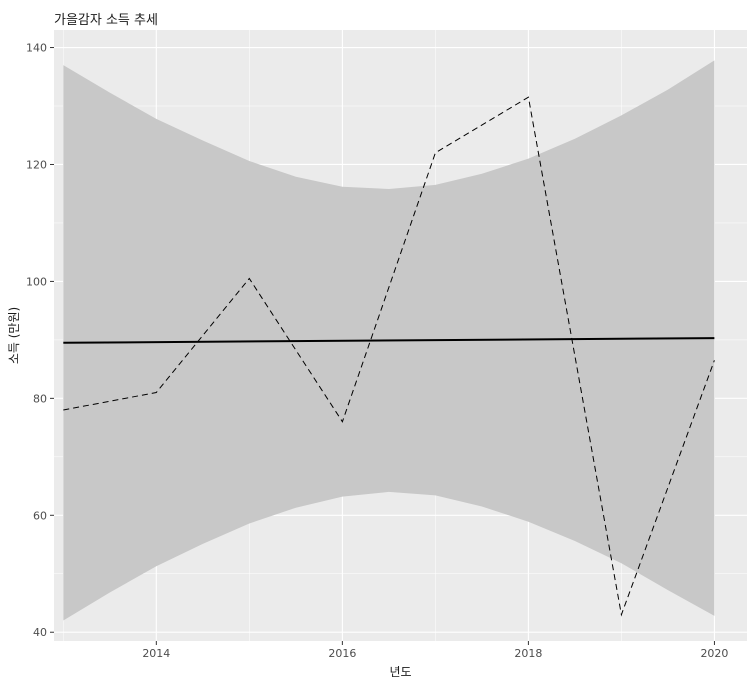  What do you see at coordinates (36, 281) in the screenshot?
I see `y-tick-label: 100` at bounding box center [36, 281].